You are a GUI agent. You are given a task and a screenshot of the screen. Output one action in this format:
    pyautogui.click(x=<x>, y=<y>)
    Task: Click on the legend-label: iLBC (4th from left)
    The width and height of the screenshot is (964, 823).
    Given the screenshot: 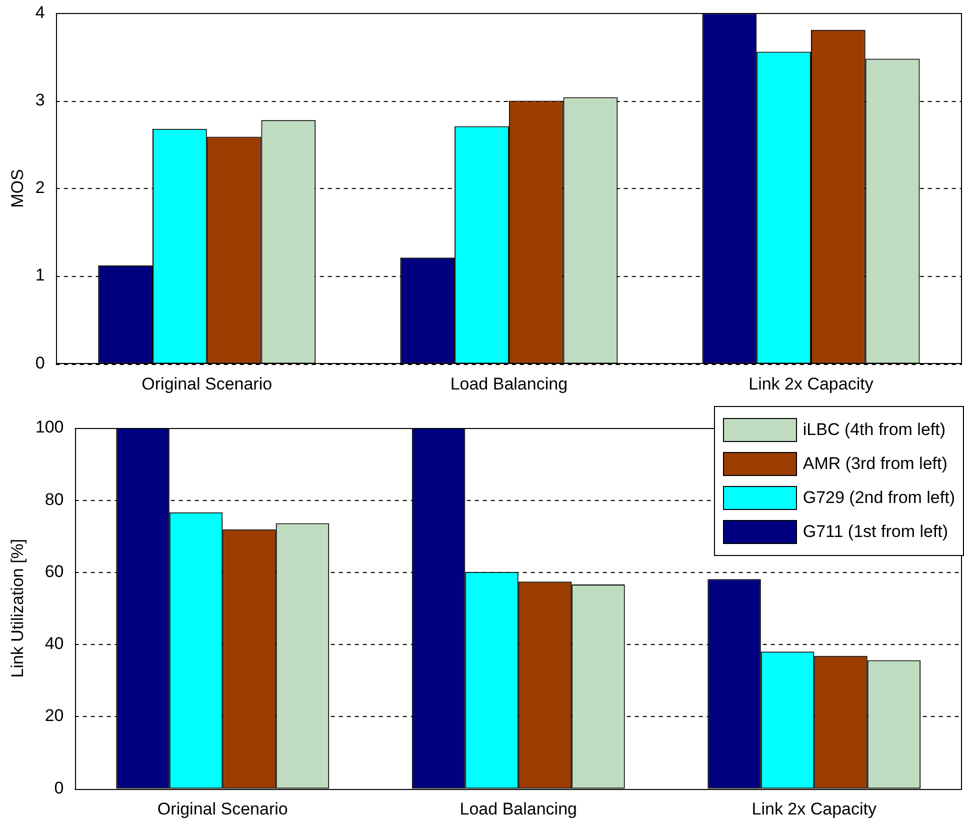 What is the action you would take?
    pyautogui.click(x=874, y=430)
    